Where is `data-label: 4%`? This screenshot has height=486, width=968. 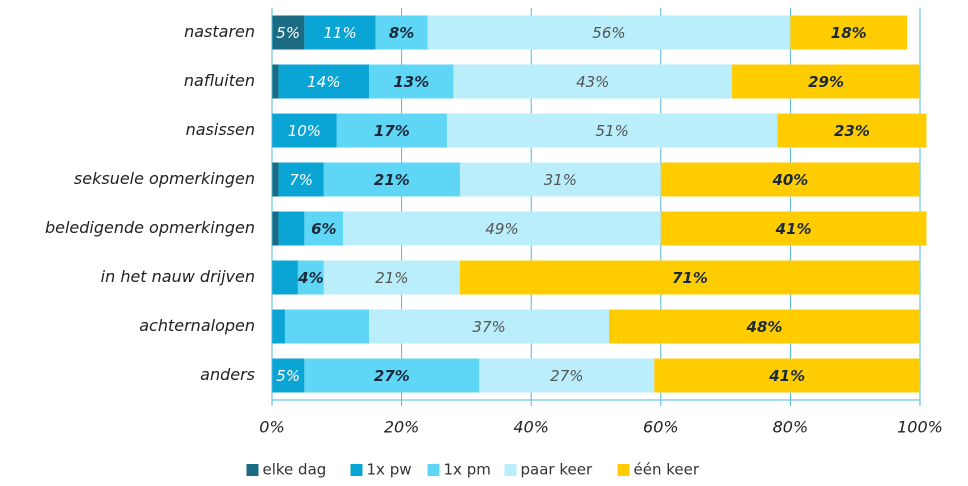
data-label: 4% is located at coordinates (310, 278).